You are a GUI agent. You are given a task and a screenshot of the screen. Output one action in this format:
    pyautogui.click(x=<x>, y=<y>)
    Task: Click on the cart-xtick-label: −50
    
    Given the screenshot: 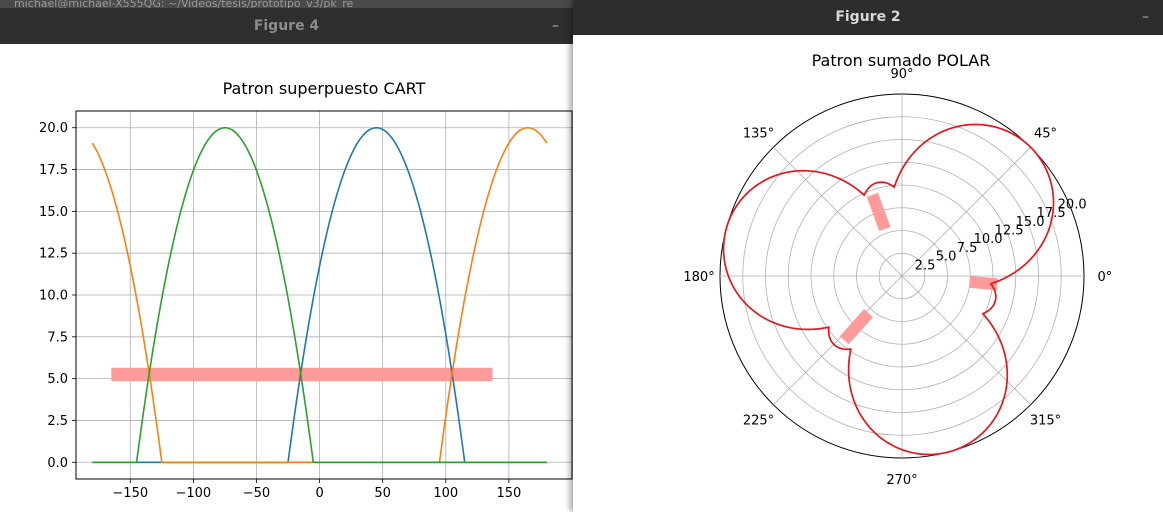 What is the action you would take?
    pyautogui.click(x=256, y=493)
    